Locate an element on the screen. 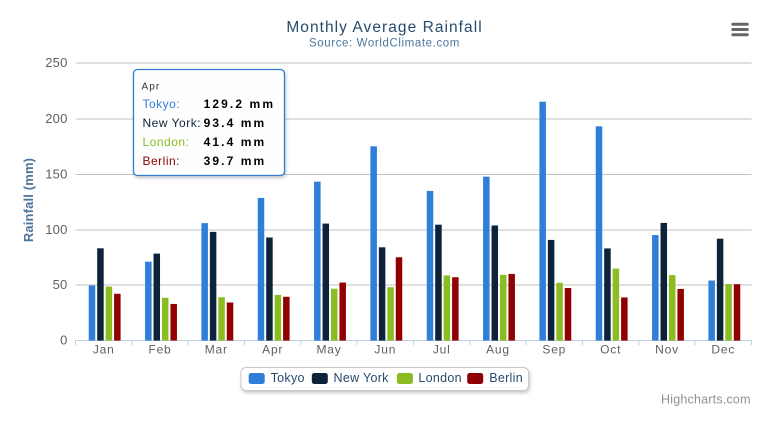 The height and width of the screenshot is (421, 769). svg-text: Nov is located at coordinates (667, 349).